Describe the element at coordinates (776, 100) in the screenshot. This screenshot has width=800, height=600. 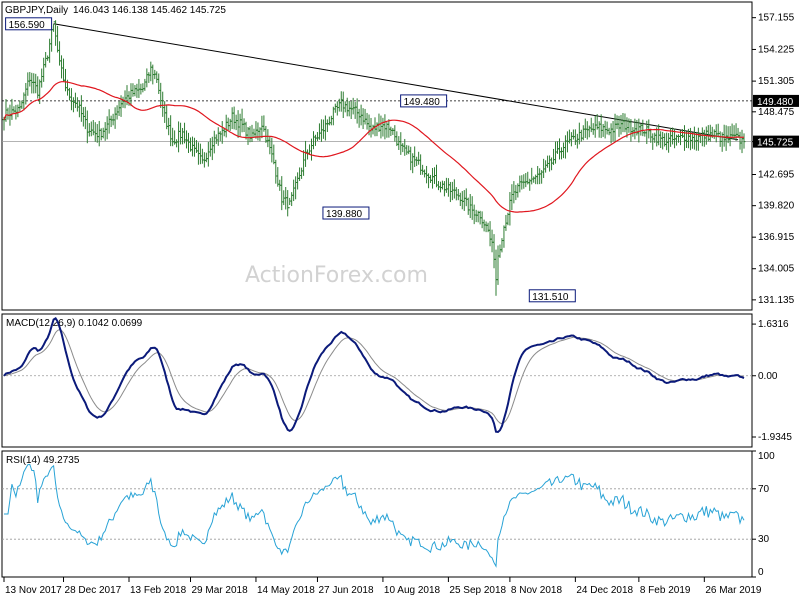
I see `resistance-tag-bg` at that location.